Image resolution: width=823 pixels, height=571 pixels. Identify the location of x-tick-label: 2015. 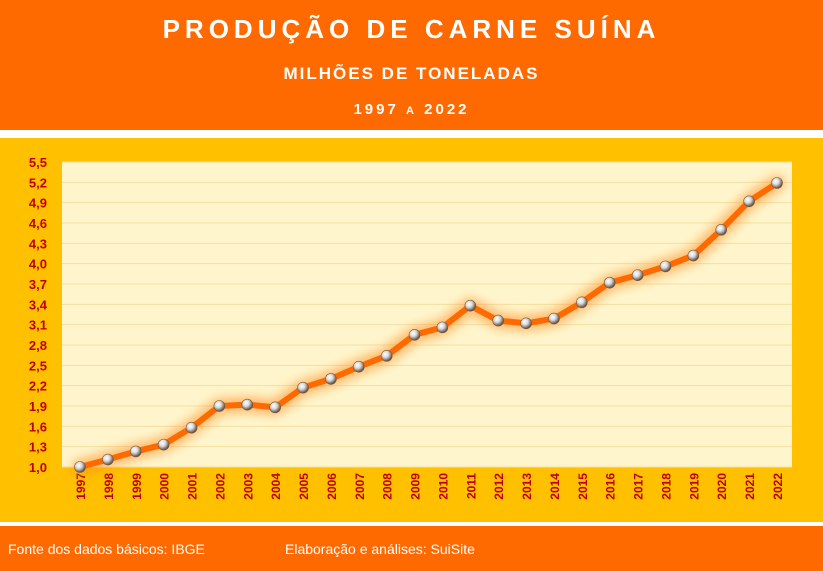
(583, 486).